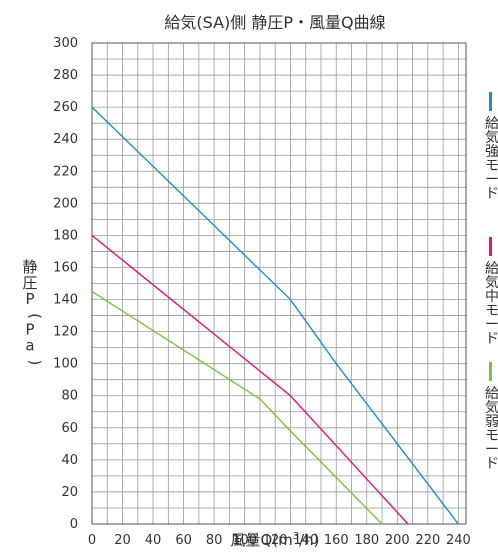 The image size is (498, 552). What do you see at coordinates (92, 540) in the screenshot?
I see `x-tick-label: 0` at bounding box center [92, 540].